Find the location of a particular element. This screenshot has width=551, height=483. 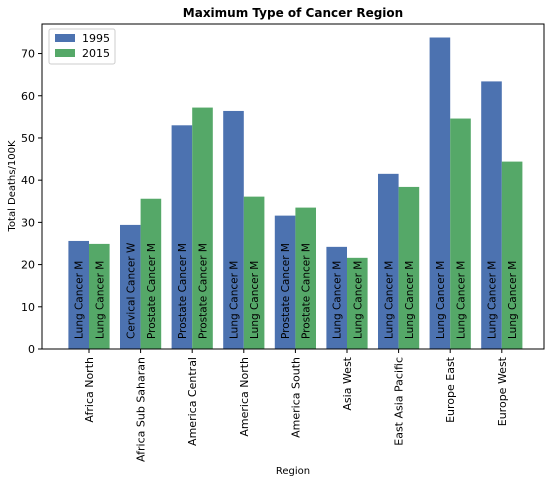

y-tick-label-5: 50 is located at coordinates (28, 138).